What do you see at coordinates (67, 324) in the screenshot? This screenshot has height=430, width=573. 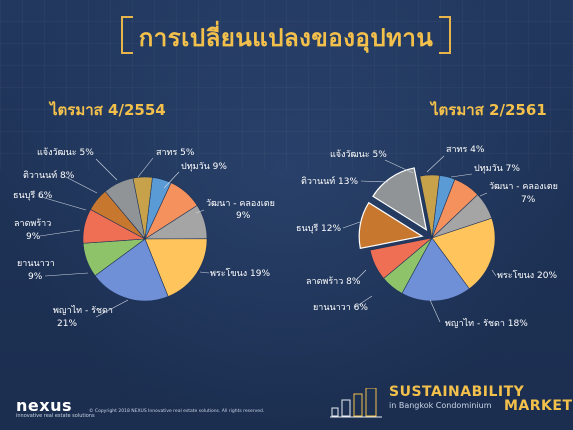 I see `label-phayathai-pct-left: 21%` at bounding box center [67, 324].